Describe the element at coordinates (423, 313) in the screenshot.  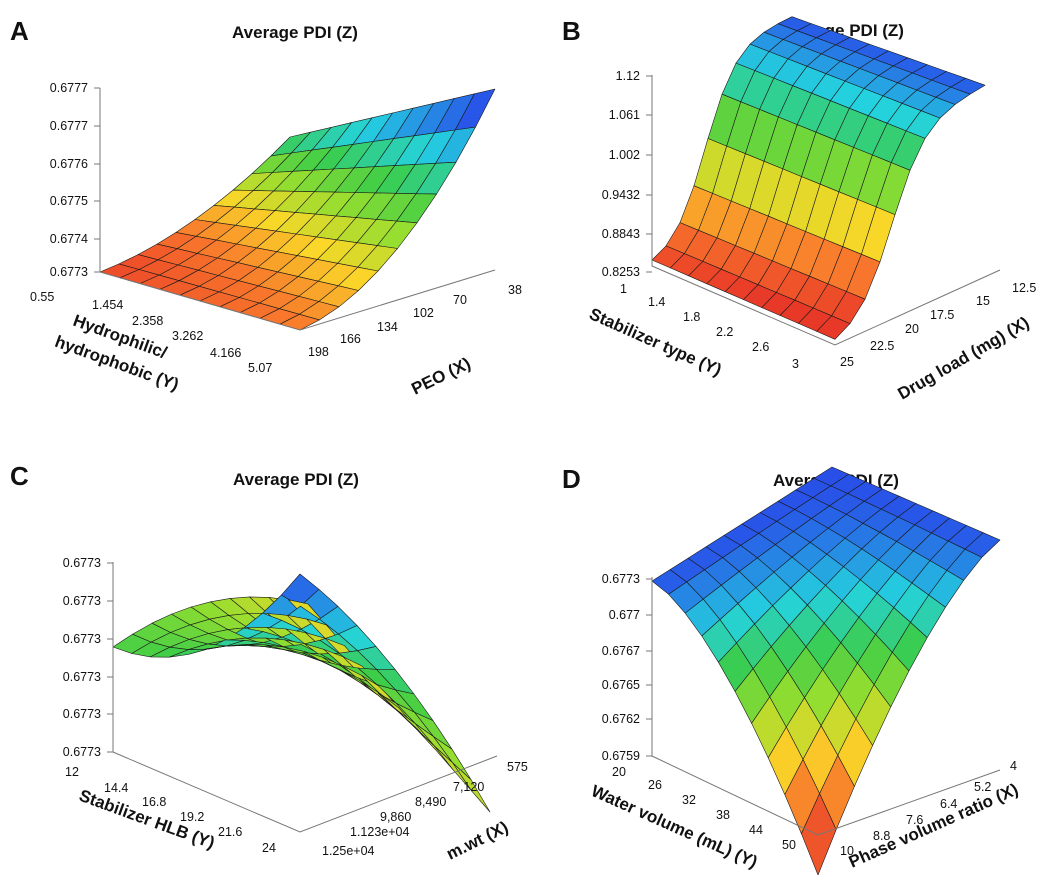
I see `x-tick-label: 102` at that location.